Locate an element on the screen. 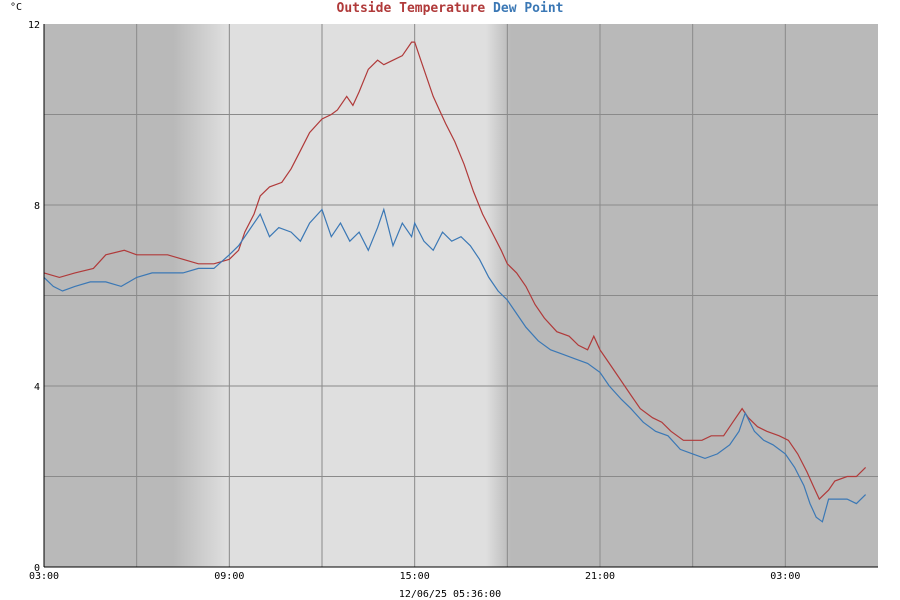  chart-title: Outside Temperature Dew Point is located at coordinates (450, 8).